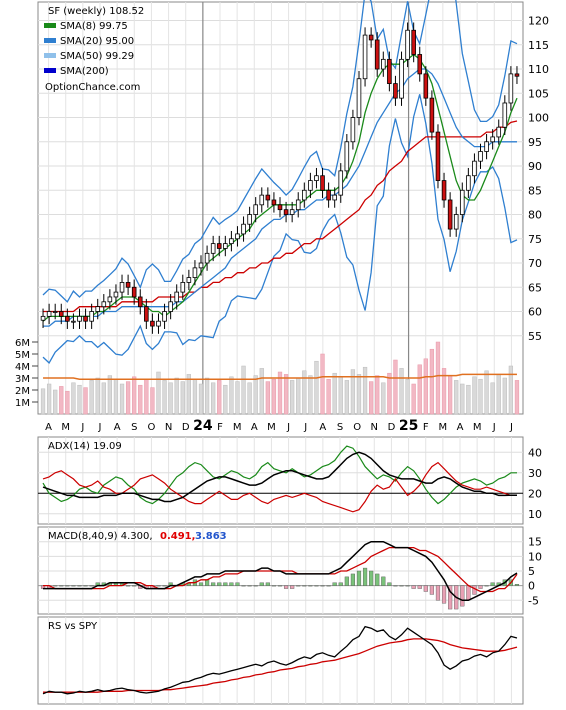 This screenshot has height=710, width=566. What do you see at coordinates (22, 355) in the screenshot?
I see `volume-y-tick-label: 5M` at bounding box center [22, 355].